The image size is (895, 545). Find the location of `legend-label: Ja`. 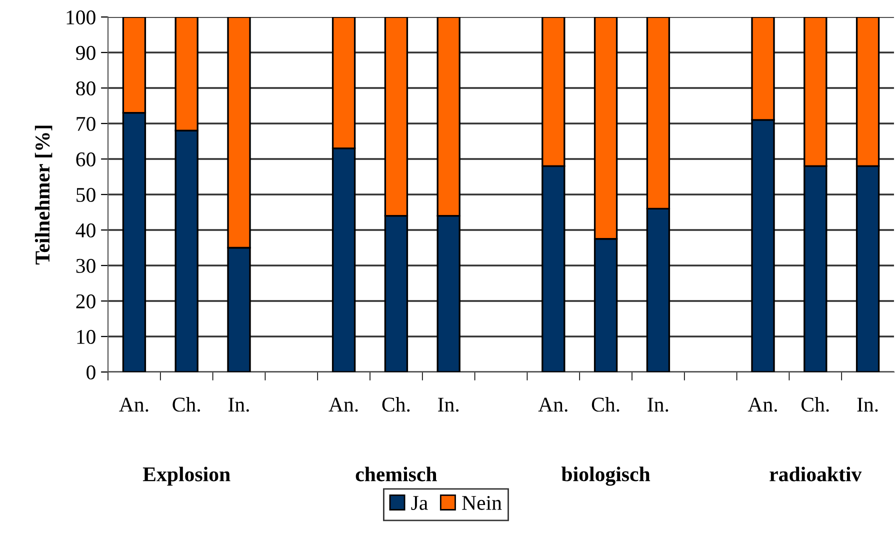

legend-label: Ja is located at coordinates (419, 503).